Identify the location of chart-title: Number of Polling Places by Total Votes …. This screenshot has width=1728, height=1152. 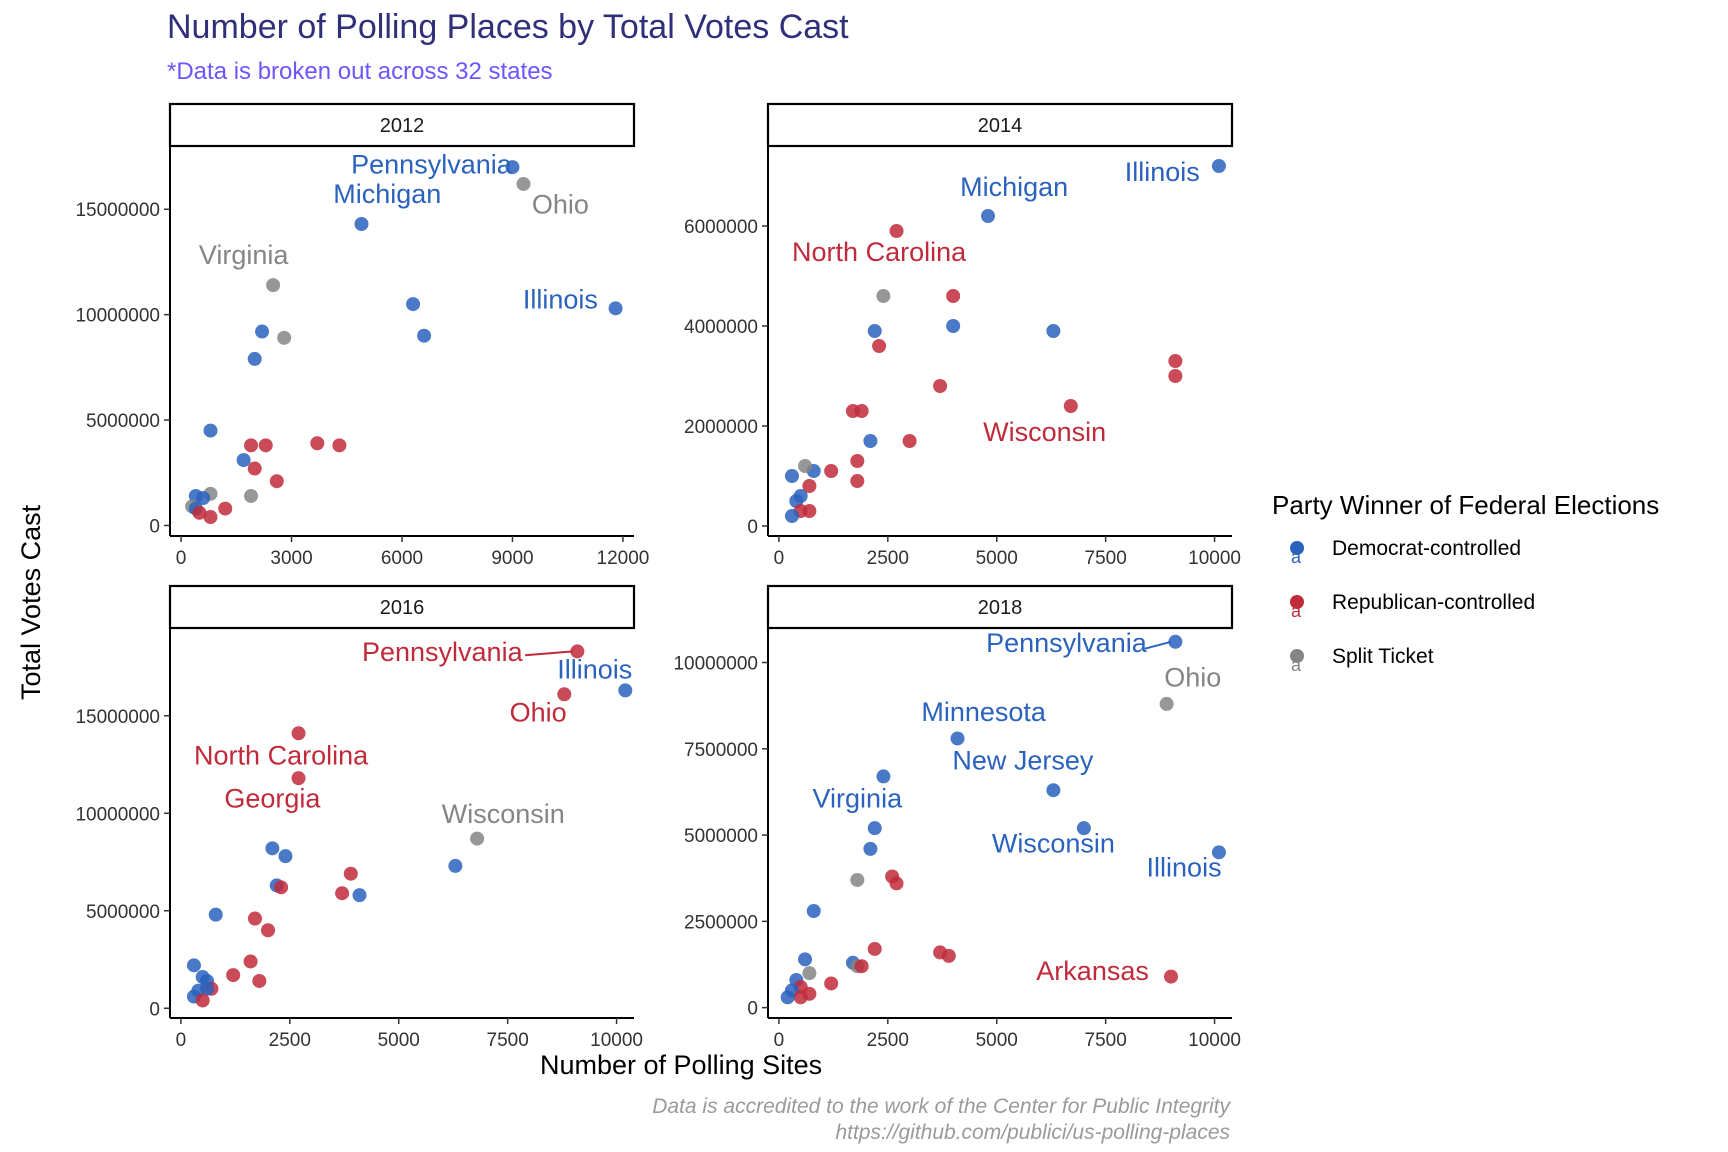
(508, 27).